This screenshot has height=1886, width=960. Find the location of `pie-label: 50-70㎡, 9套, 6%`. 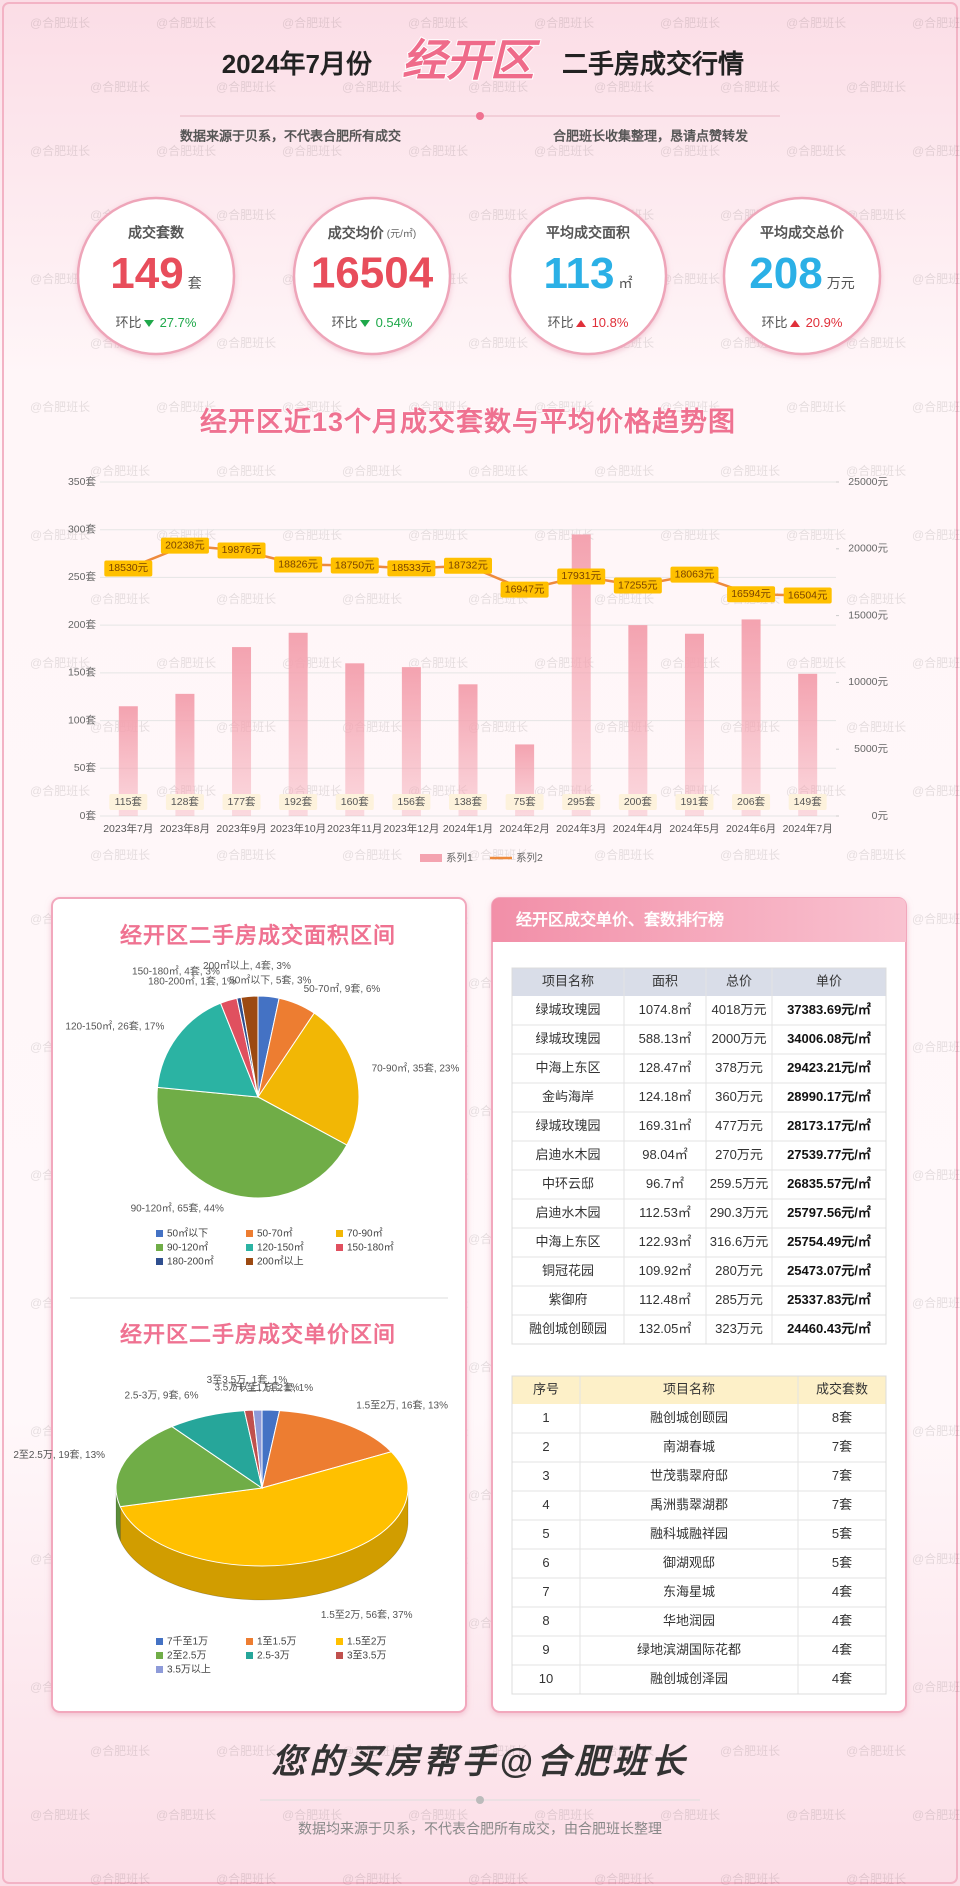

pie-label: 50-70㎡, 9套, 6% is located at coordinates (342, 988).